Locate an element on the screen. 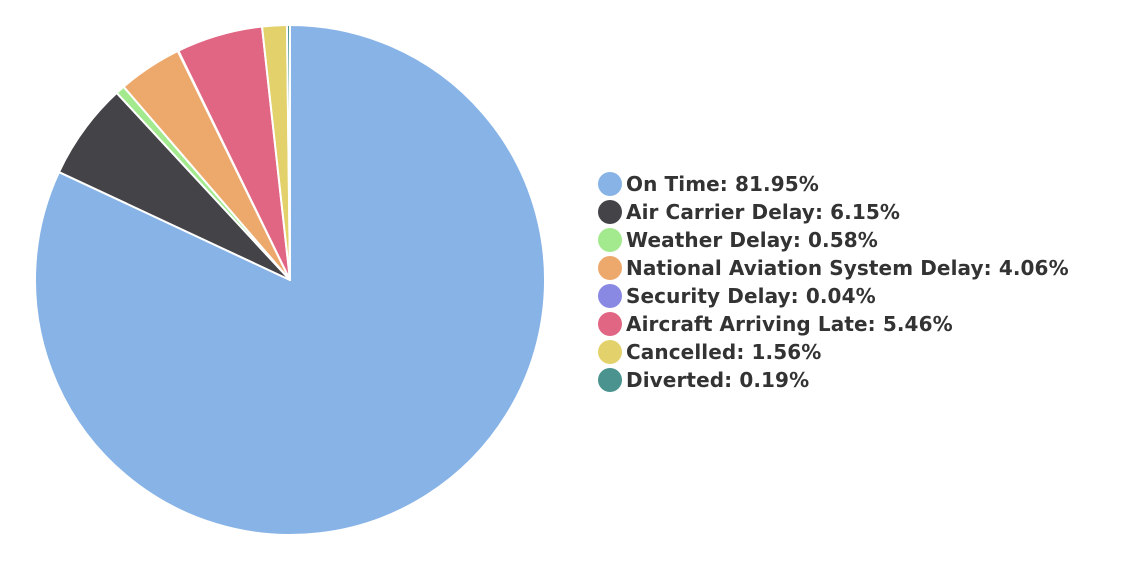 This screenshot has width=1142, height=568. legend-item-air-carrier-delay: Air Carrier Delay: 6.15% is located at coordinates (833, 212).